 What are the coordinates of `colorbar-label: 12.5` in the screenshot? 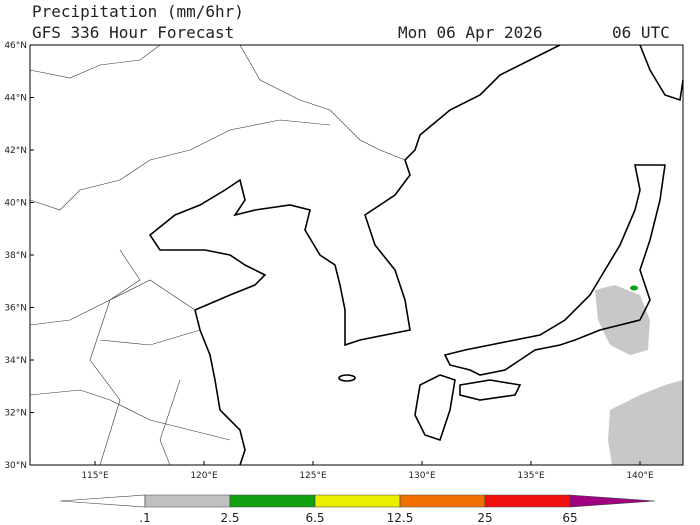 It's located at (400, 518).